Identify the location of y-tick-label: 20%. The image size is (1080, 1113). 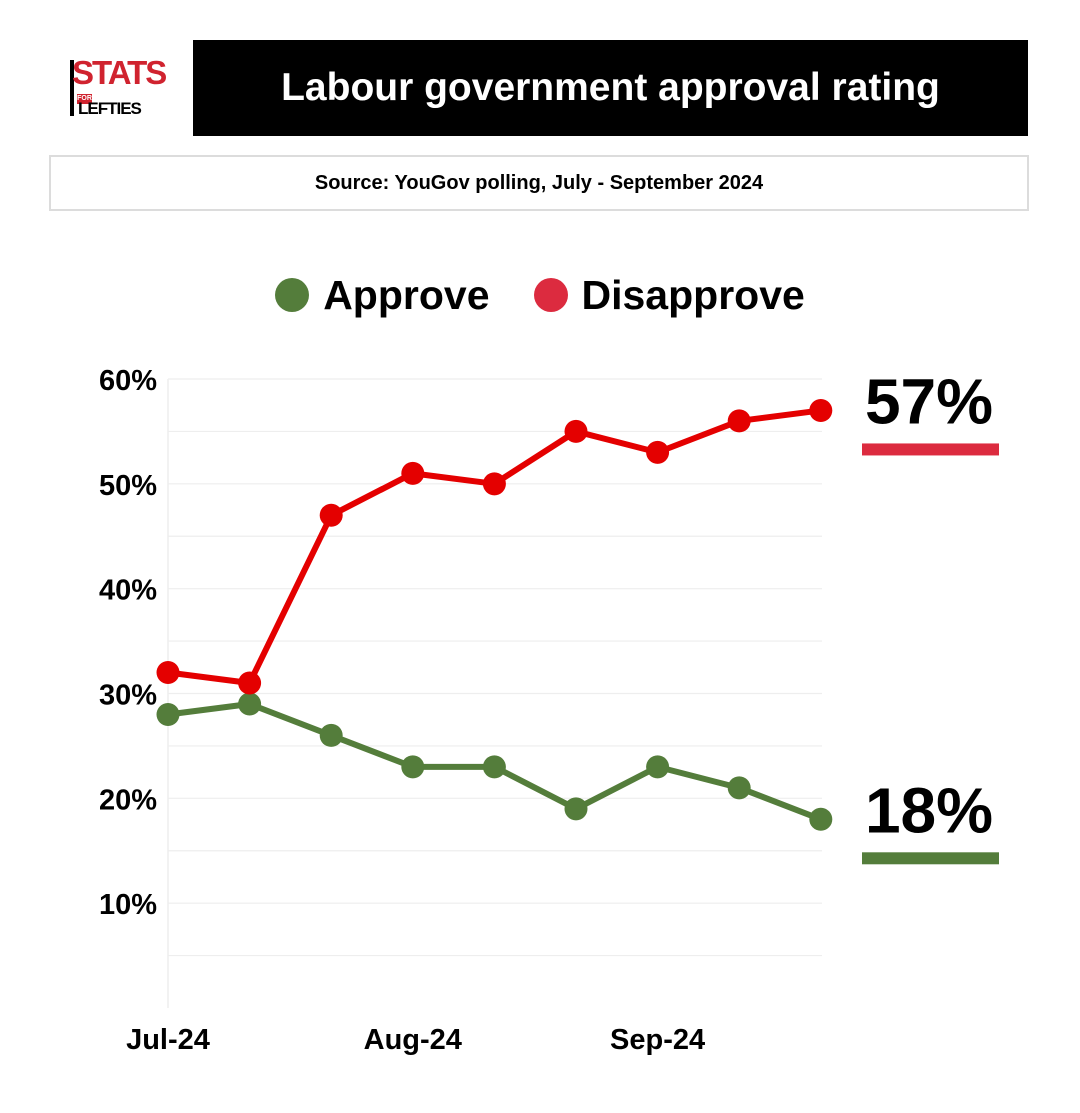
(128, 800).